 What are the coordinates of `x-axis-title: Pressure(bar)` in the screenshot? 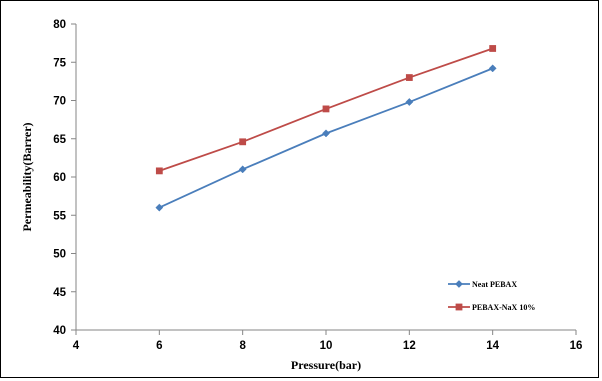 It's located at (326, 365).